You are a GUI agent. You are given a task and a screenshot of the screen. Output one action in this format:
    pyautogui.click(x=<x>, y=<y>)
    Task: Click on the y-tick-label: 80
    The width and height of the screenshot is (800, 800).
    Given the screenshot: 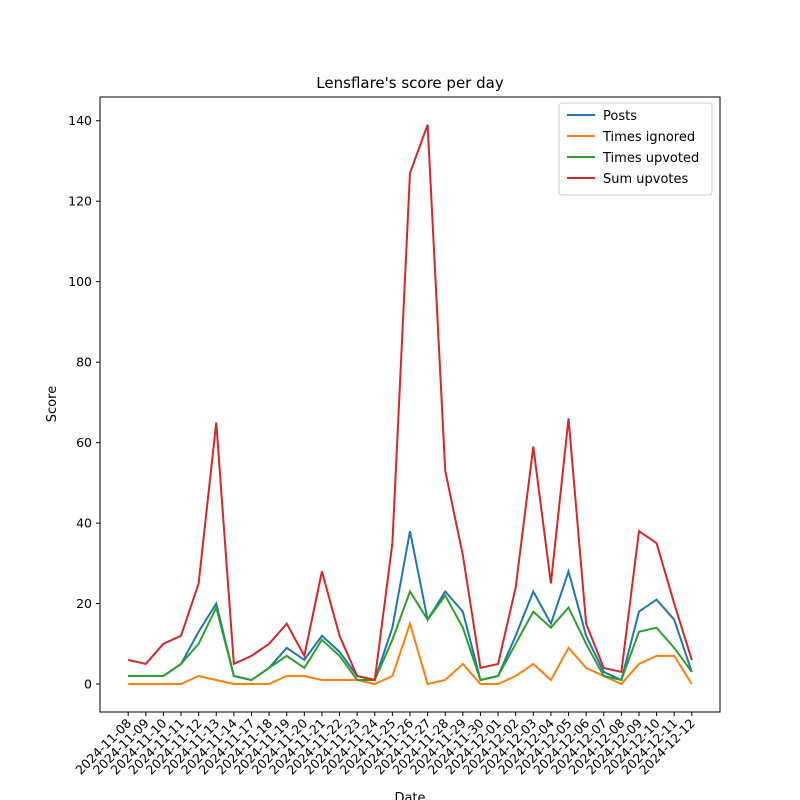 What is the action you would take?
    pyautogui.click(x=84, y=362)
    